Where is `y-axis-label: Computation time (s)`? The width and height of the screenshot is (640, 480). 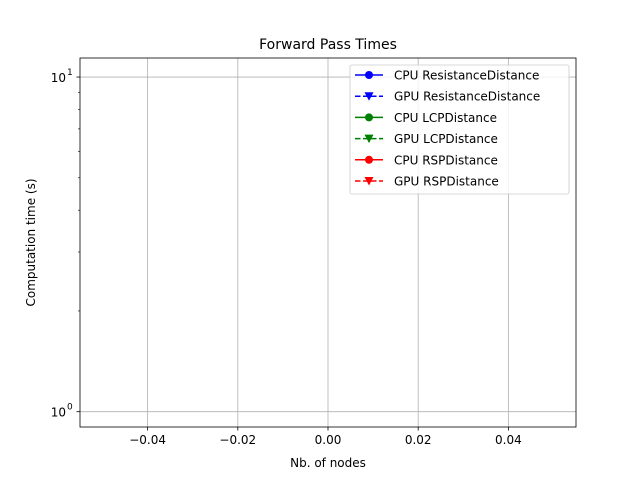 y-axis-label: Computation time (s) is located at coordinates (31, 242).